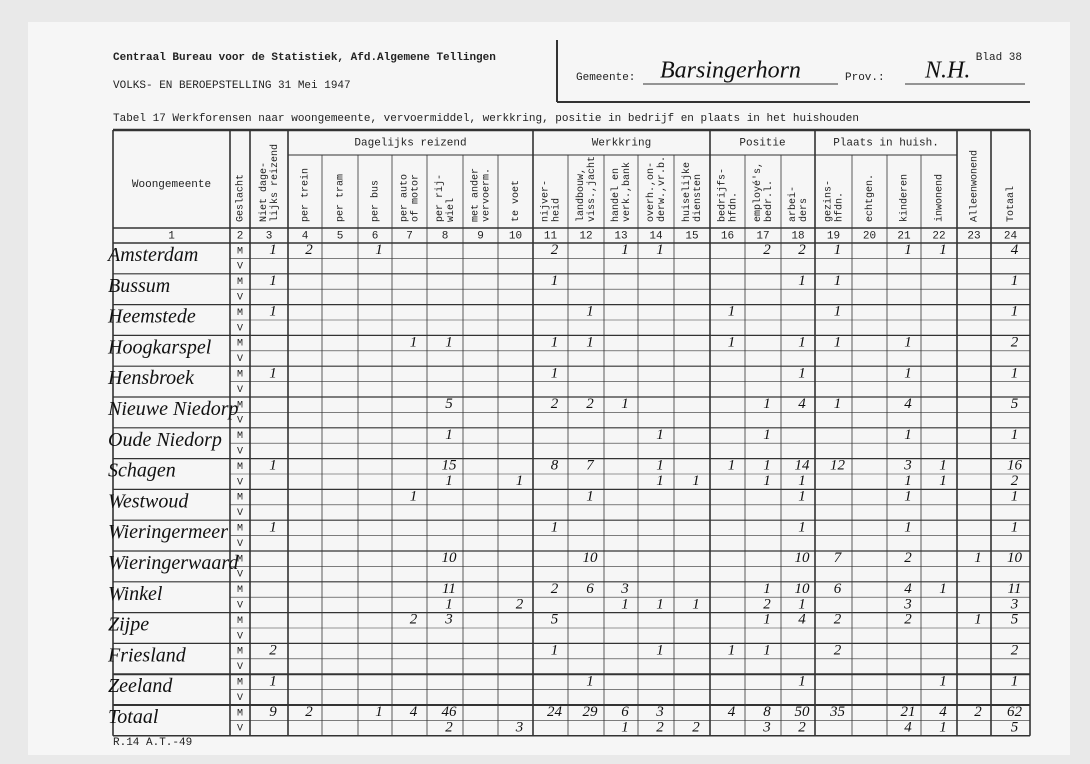  Describe the element at coordinates (804, 210) in the screenshot. I see `column-header: ders` at that location.